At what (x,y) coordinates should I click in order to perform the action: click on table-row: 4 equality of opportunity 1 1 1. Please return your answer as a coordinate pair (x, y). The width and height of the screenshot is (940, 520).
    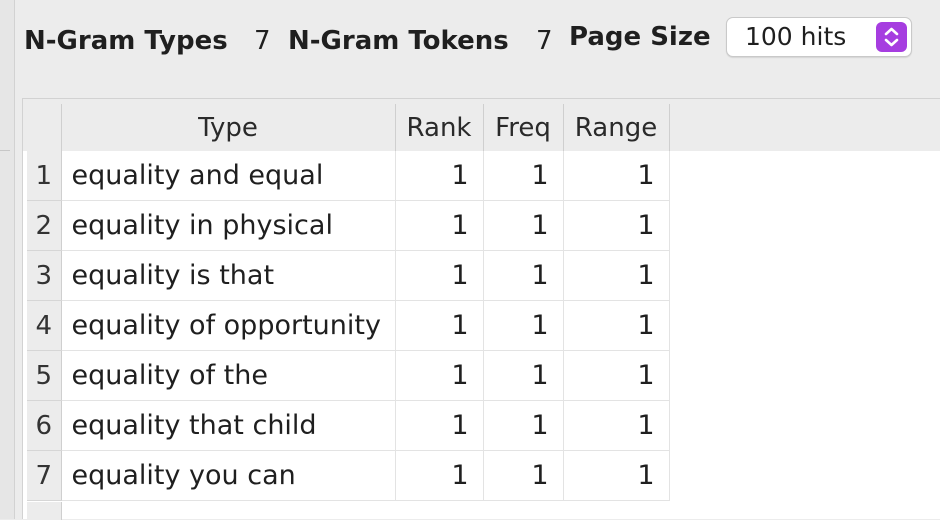
    Looking at the image, I should click on (348, 325).